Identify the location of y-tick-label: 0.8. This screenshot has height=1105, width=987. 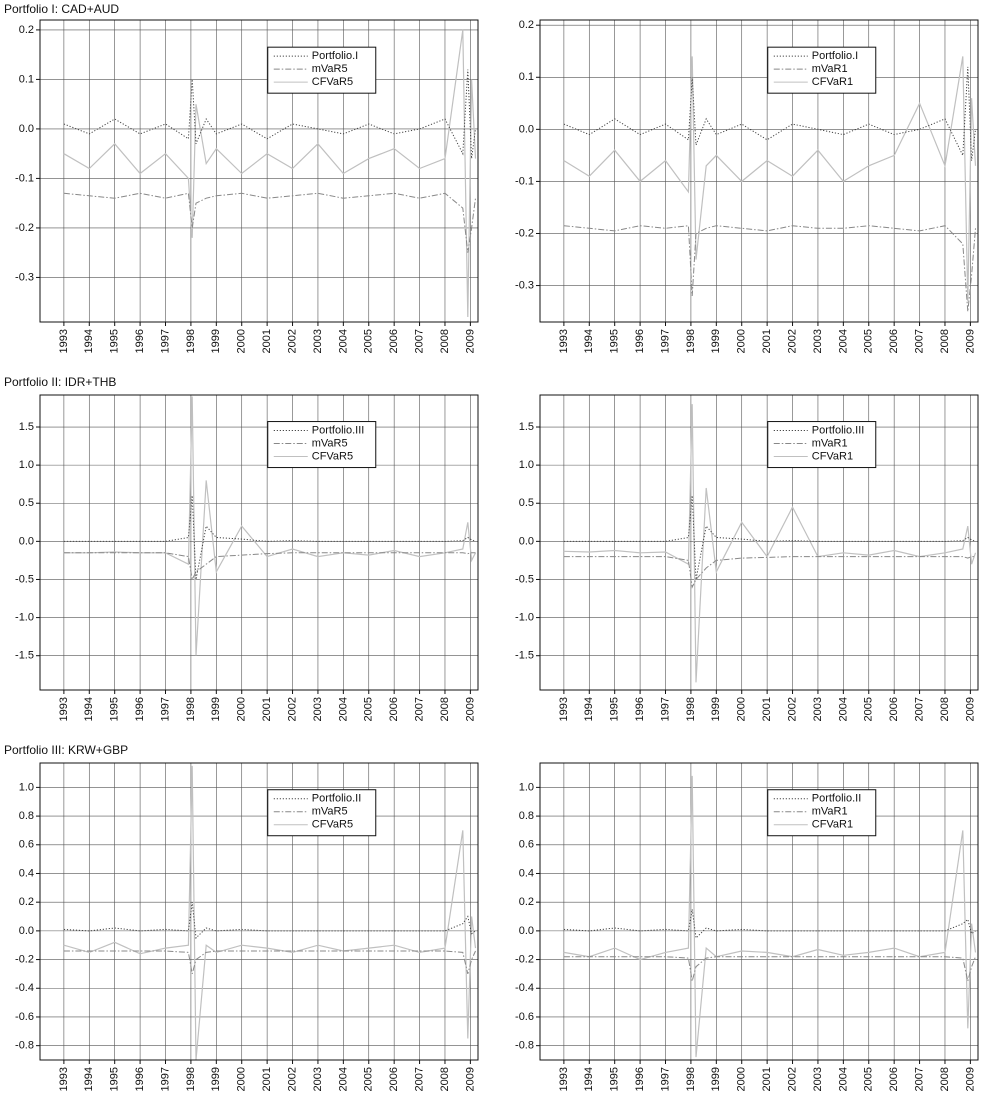
(26, 816).